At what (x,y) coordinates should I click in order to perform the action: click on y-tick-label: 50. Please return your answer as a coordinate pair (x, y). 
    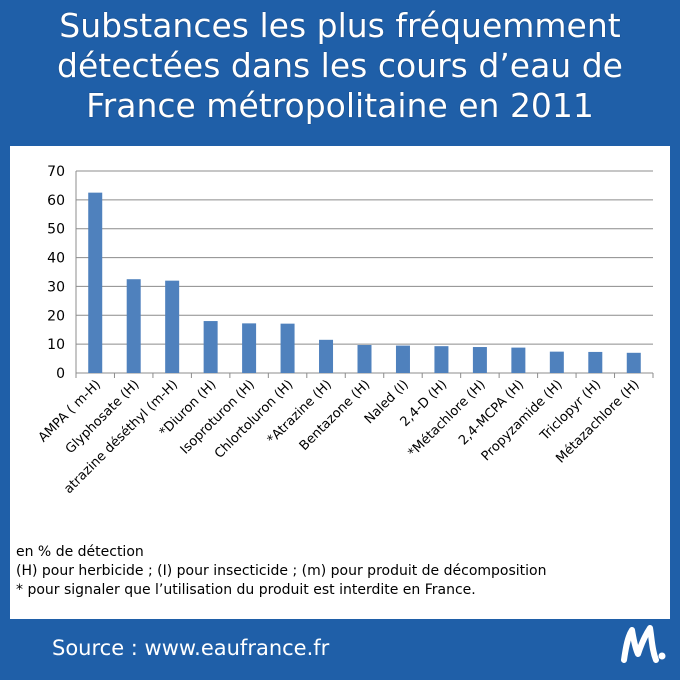
    Looking at the image, I should click on (56, 230).